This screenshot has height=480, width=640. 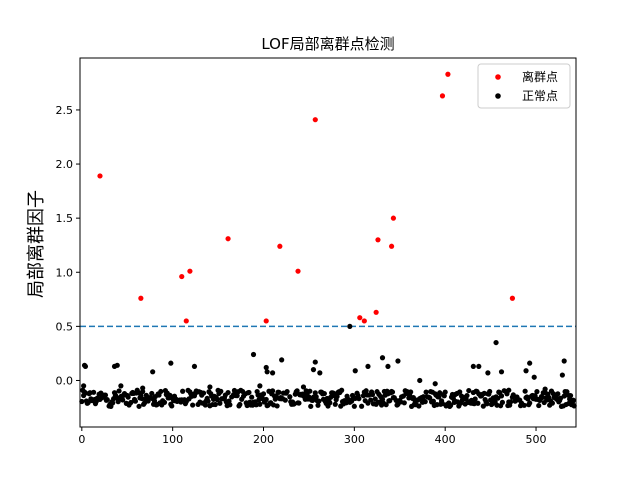 What do you see at coordinates (65, 272) in the screenshot?
I see `y-tick-label: 1.0` at bounding box center [65, 272].